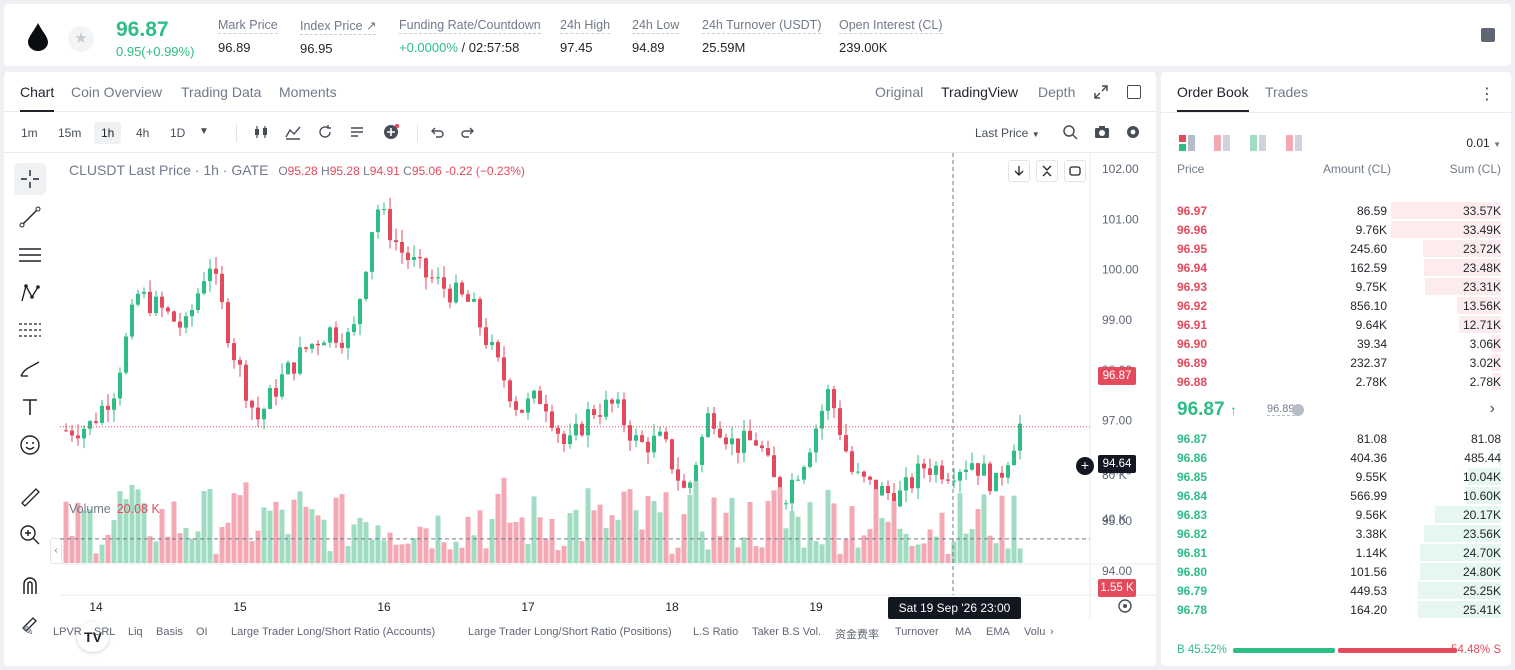 The width and height of the screenshot is (1515, 670). What do you see at coordinates (30, 255) in the screenshot?
I see `horizontal-lines-icon` at bounding box center [30, 255].